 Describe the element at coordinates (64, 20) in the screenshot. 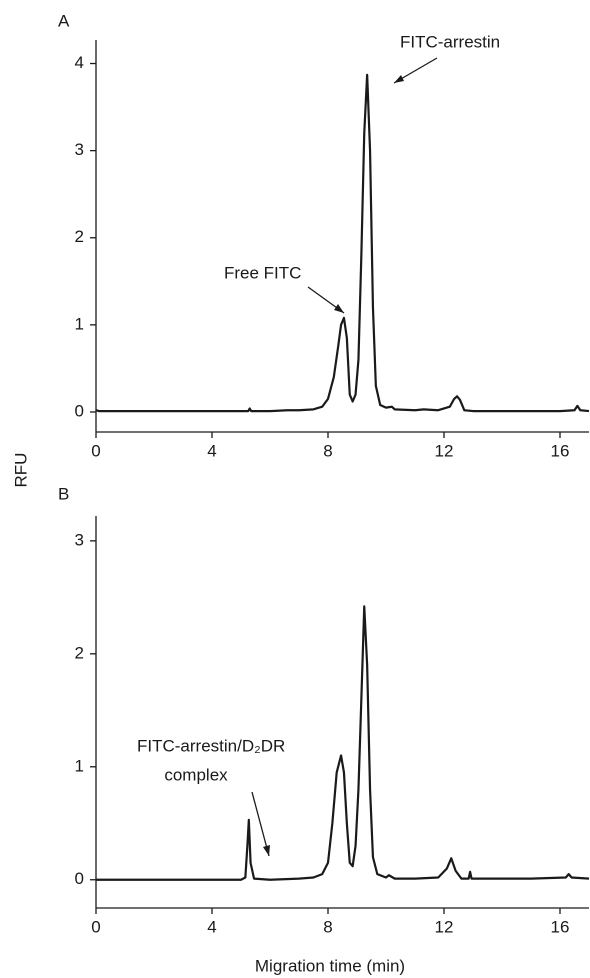

I see `panel-label: A` at that location.